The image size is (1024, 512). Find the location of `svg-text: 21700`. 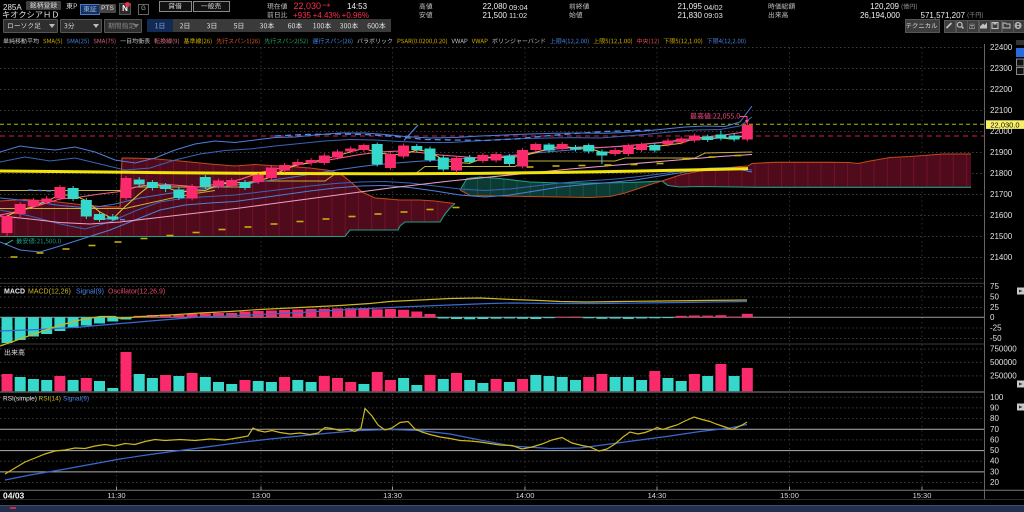

svg-text: 21700 is located at coordinates (1001, 194).